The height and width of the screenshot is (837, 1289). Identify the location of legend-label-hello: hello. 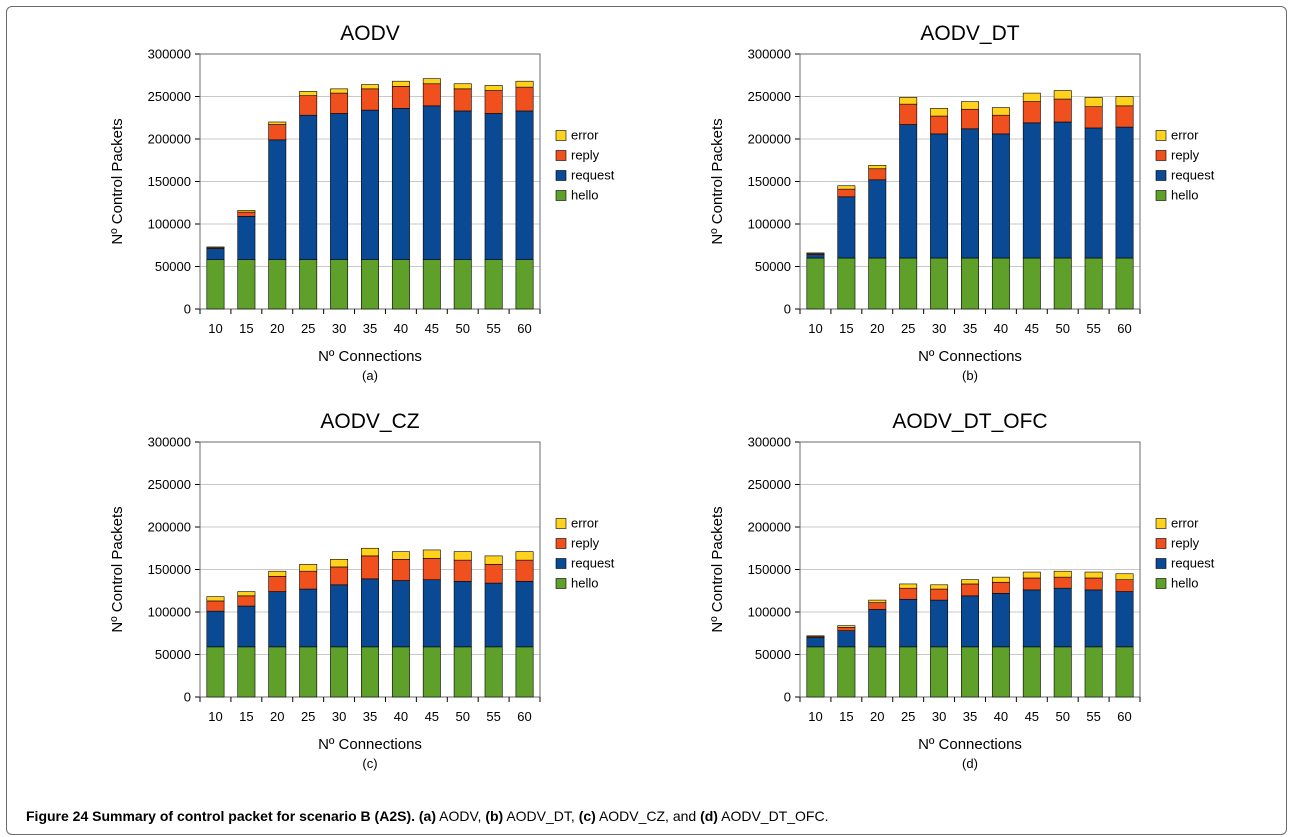
(1184, 583).